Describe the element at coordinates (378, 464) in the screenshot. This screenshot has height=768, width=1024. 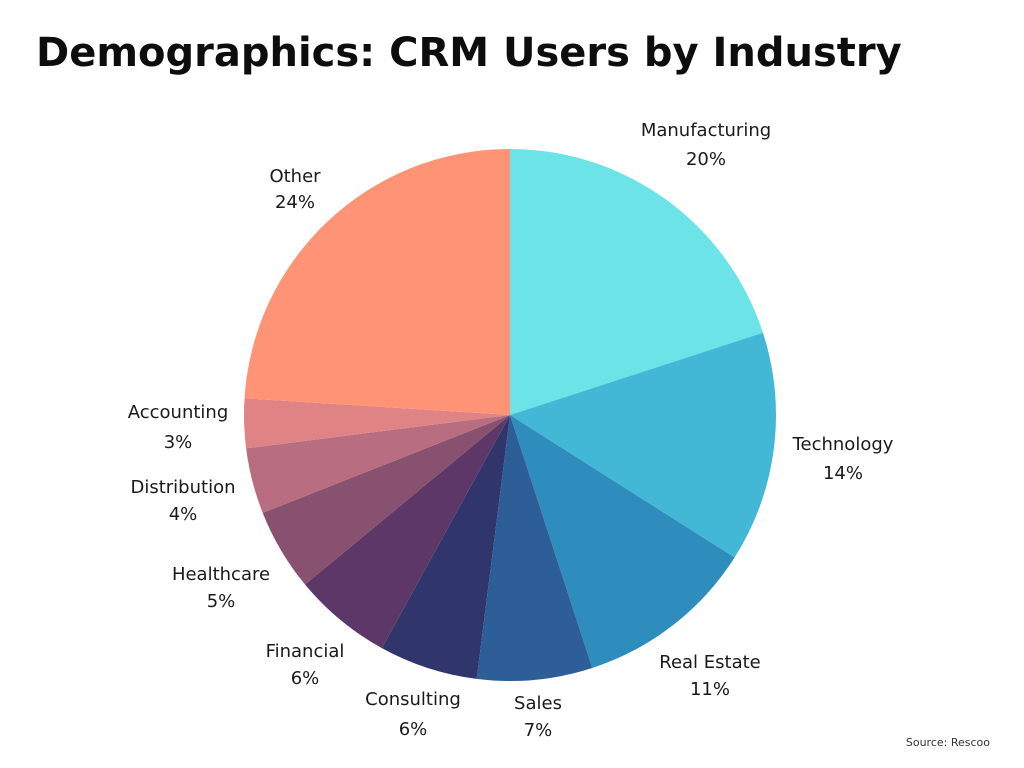
I see `pie-slice-distribution` at that location.